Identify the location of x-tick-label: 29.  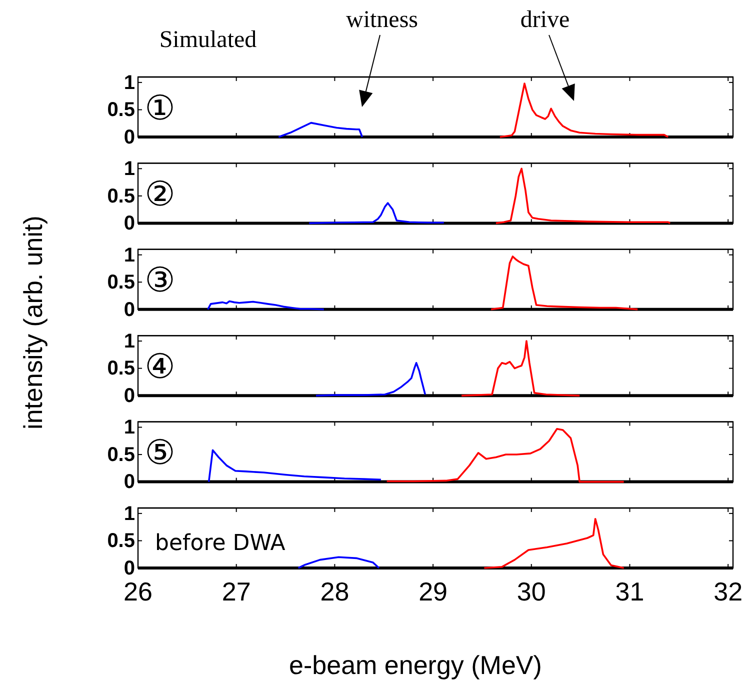
(433, 591).